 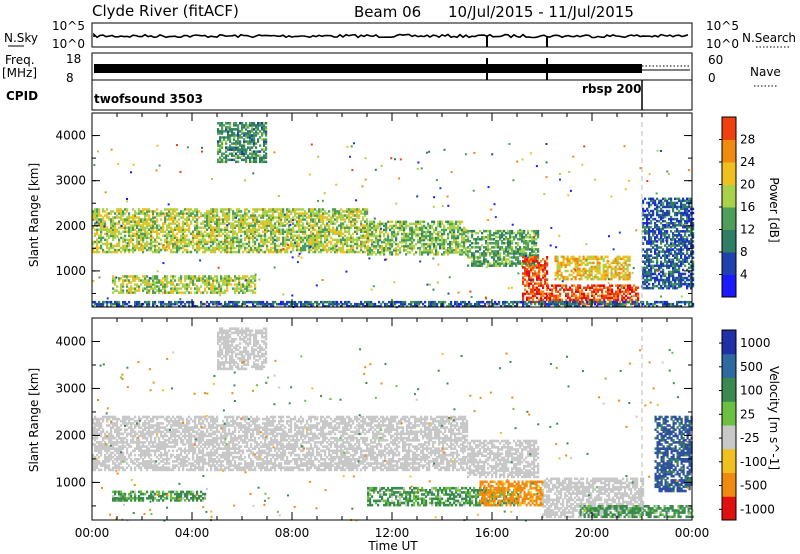 What do you see at coordinates (368, 68) in the screenshot?
I see `freq-trace` at bounding box center [368, 68].